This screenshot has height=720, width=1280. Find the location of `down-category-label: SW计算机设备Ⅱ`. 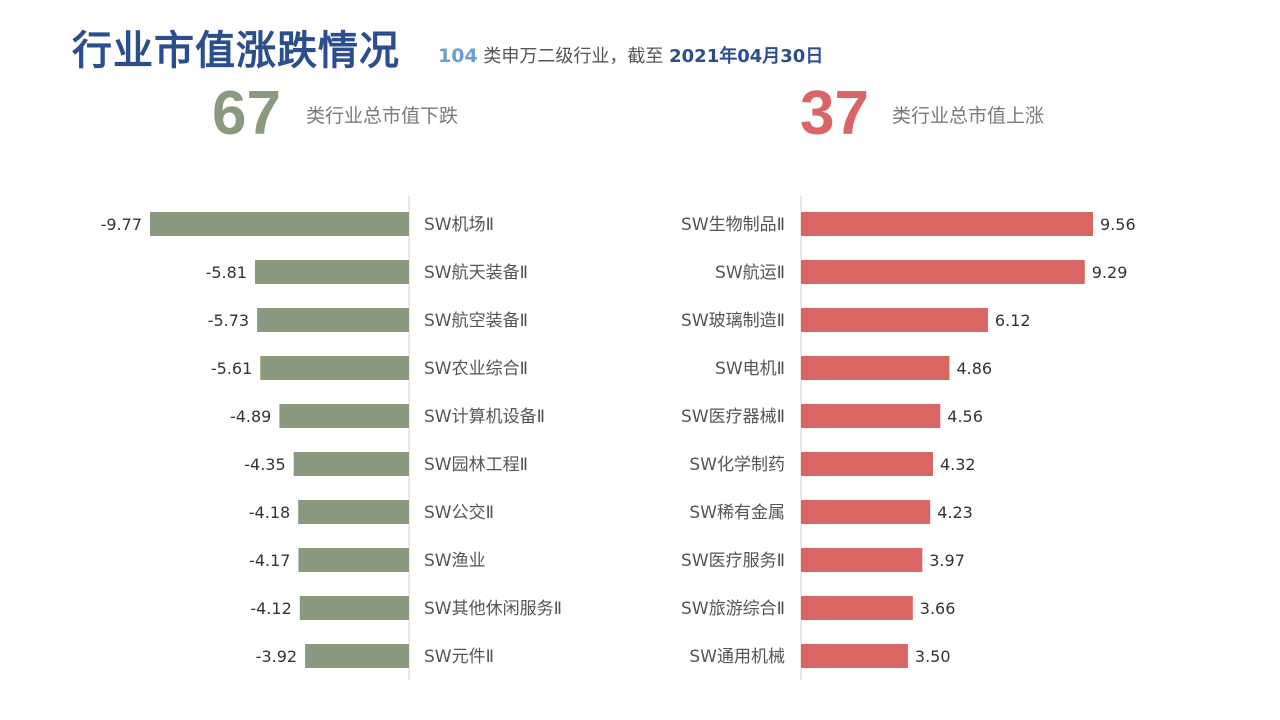

down-category-label: SW计算机设备Ⅱ is located at coordinates (484, 417).